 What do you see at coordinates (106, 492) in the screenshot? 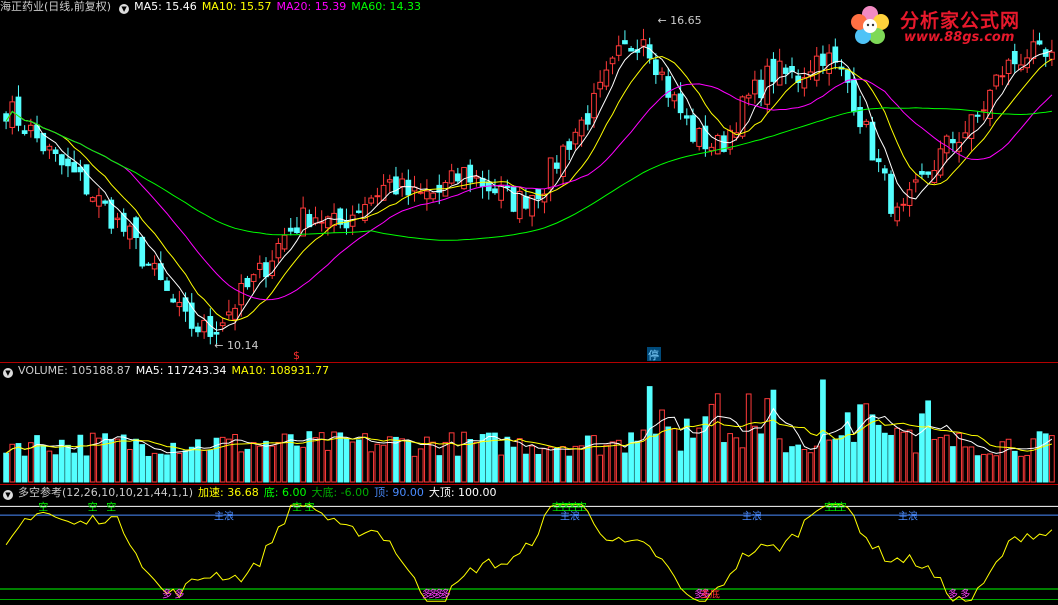
I see `indicator-name: 多空参考(12,26,10,10,21,44,1,1)` at bounding box center [106, 492].